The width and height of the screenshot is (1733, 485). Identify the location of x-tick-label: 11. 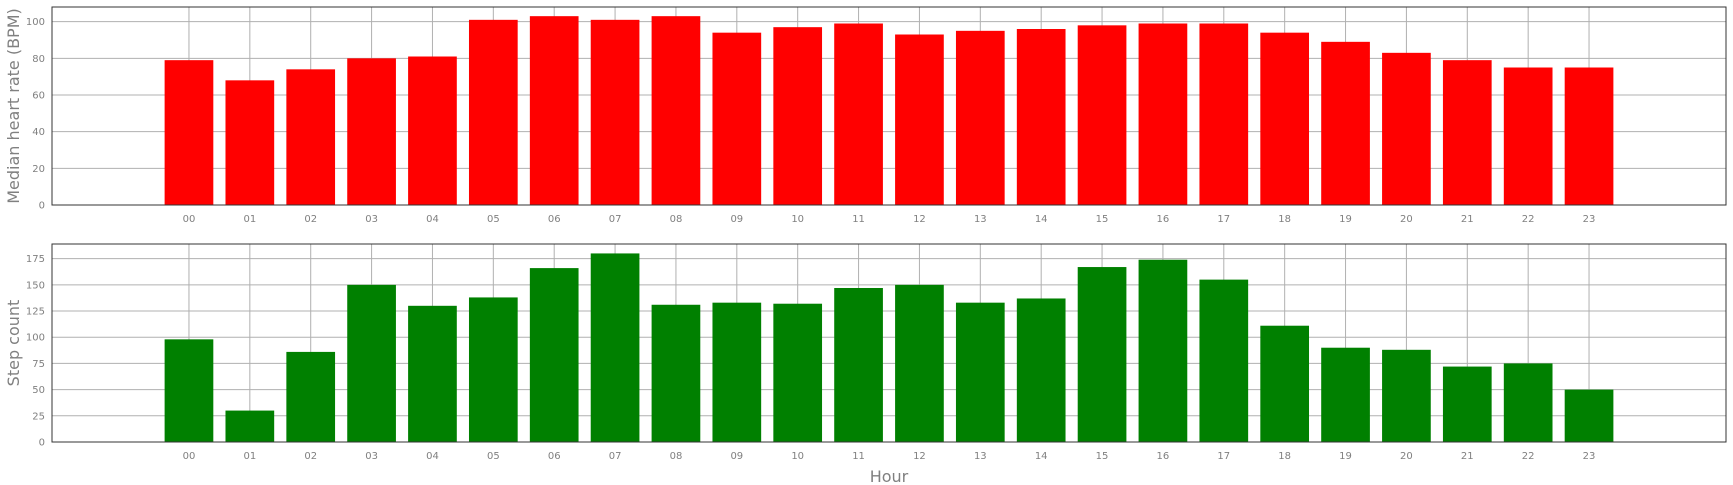
(858, 456).